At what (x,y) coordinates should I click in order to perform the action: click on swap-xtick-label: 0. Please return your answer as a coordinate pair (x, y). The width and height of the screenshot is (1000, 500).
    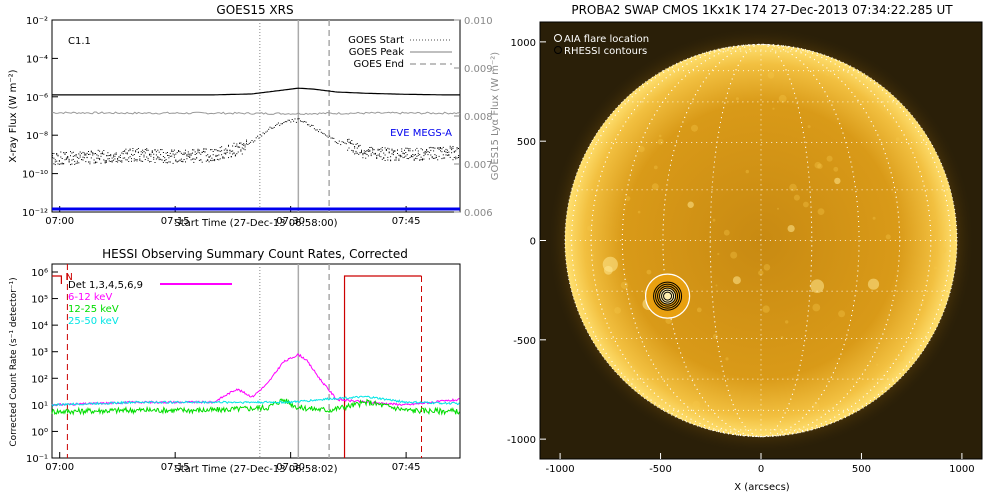
    Looking at the image, I should click on (761, 469).